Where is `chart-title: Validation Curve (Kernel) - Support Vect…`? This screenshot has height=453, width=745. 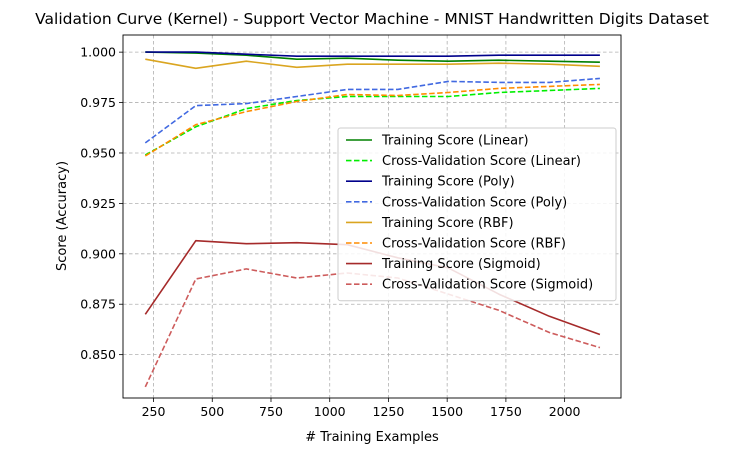 chart-title: Validation Curve (Kernel) - Support Vect… is located at coordinates (372, 19).